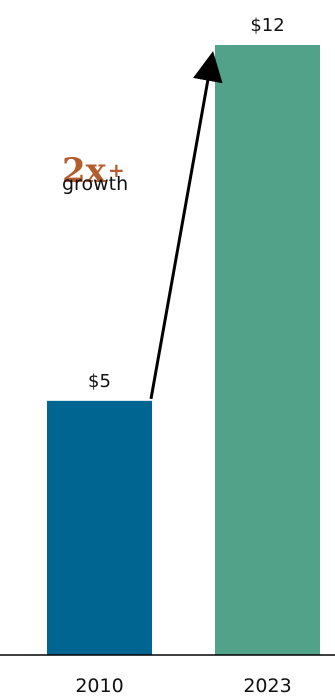  Describe the element at coordinates (99, 381) in the screenshot. I see `value-label-2010: $5` at that location.